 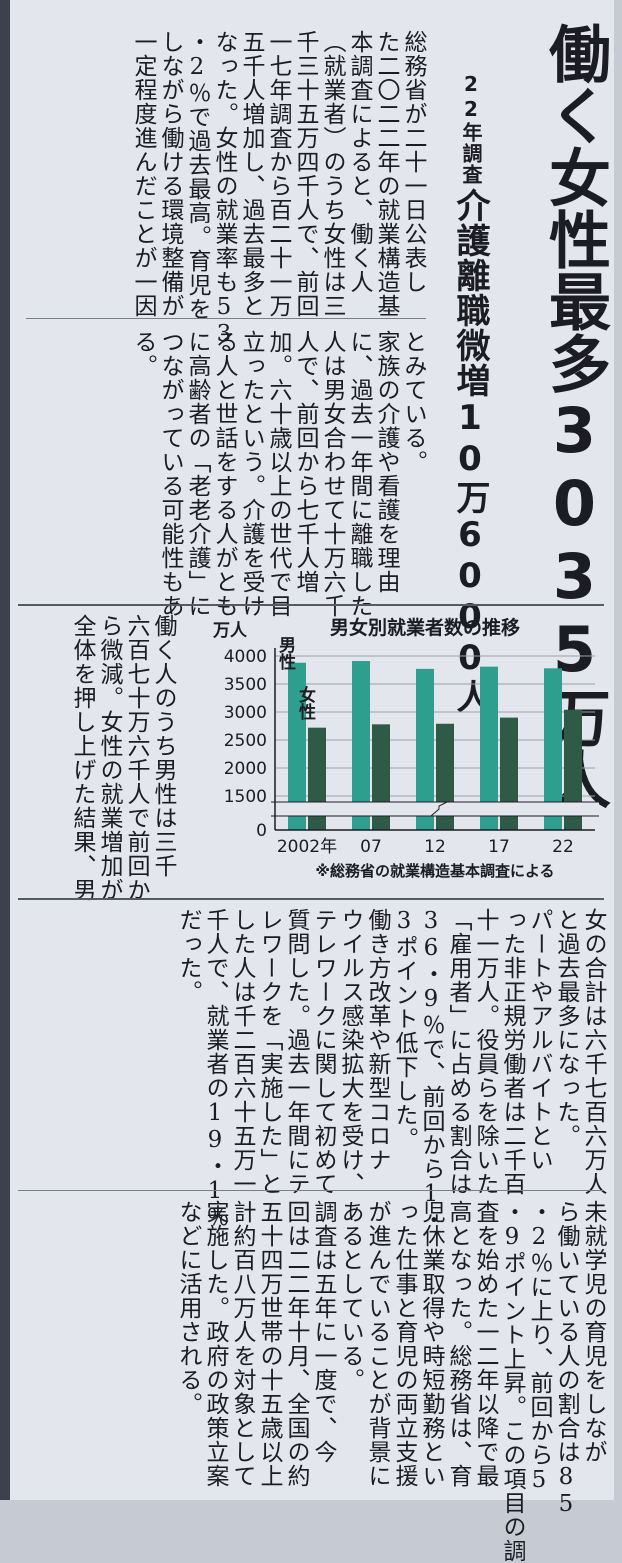 What do you see at coordinates (434, 871) in the screenshot?
I see `chart-source-note: ※総務省の就業構造基本調査による` at bounding box center [434, 871].